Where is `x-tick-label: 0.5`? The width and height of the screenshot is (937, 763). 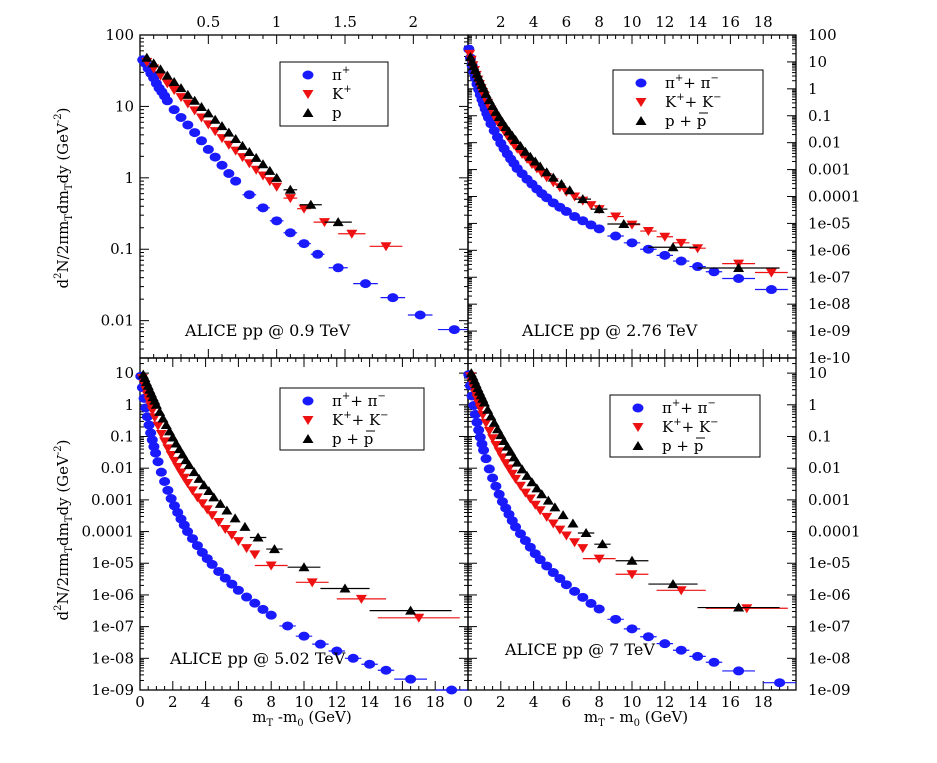
x-tick-label: 0.5 is located at coordinates (208, 22).